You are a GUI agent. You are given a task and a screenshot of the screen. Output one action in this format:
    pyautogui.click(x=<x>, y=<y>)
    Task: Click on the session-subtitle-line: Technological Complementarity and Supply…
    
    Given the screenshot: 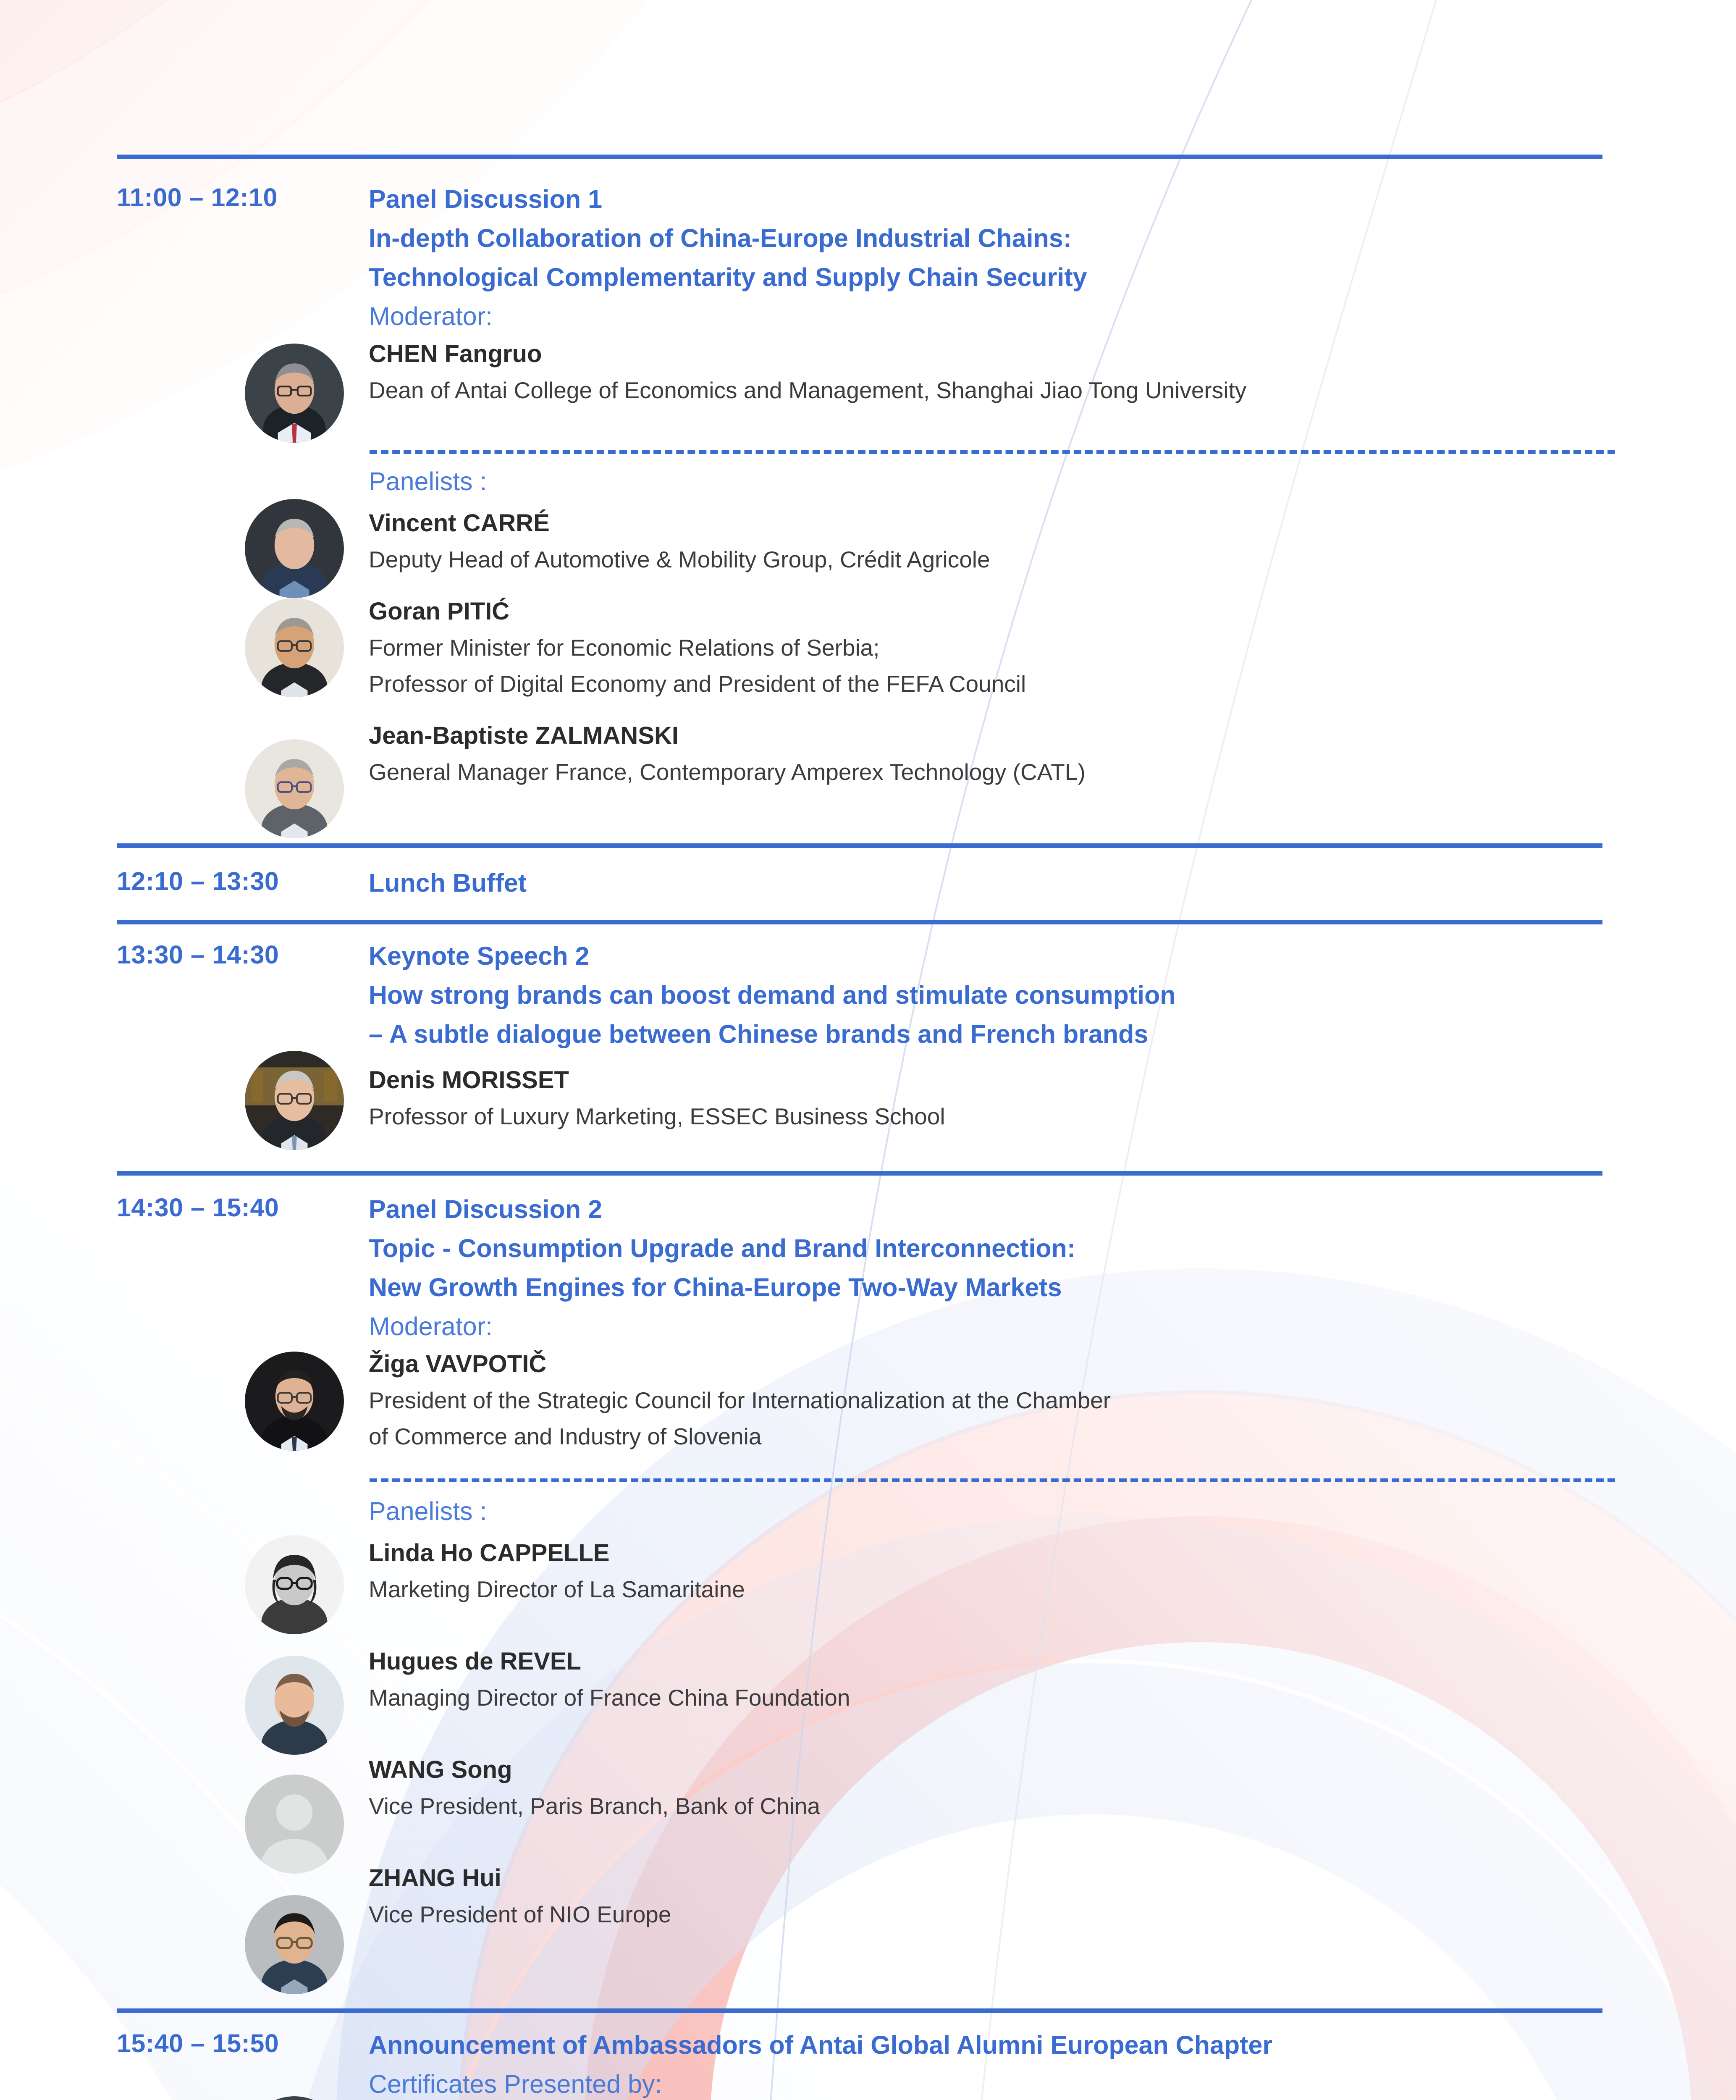 What is the action you would take?
    pyautogui.click(x=728, y=277)
    